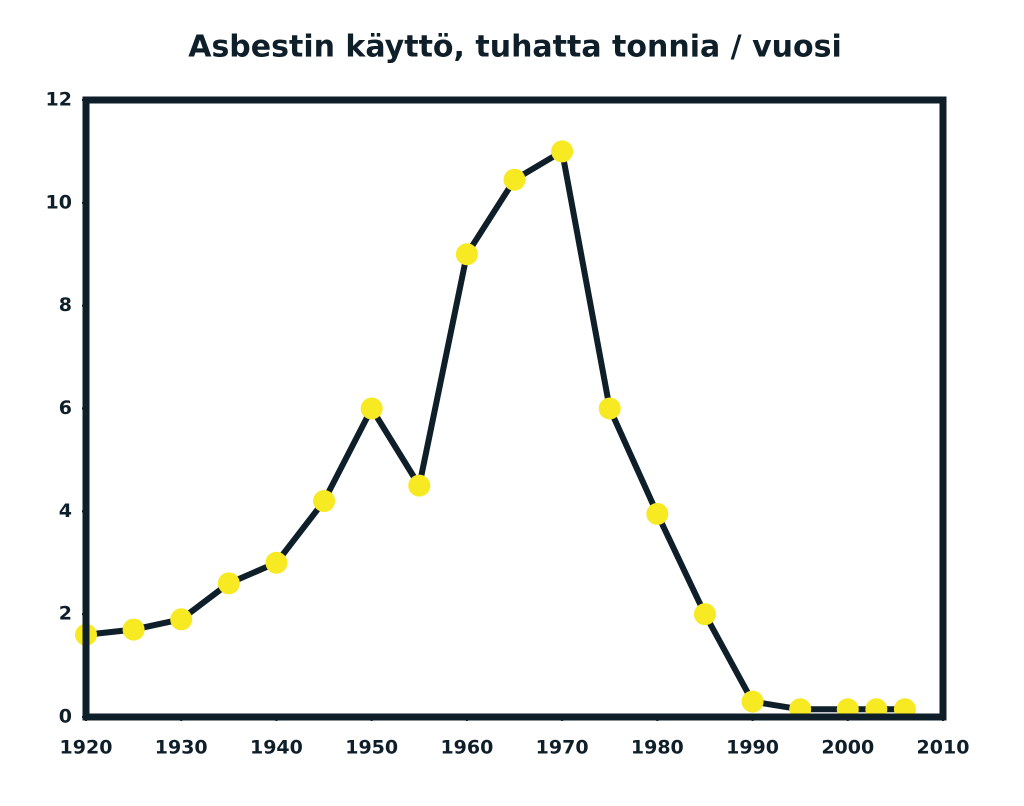 The image size is (1024, 806). I want to click on y-tick-label: 6, so click(65, 408).